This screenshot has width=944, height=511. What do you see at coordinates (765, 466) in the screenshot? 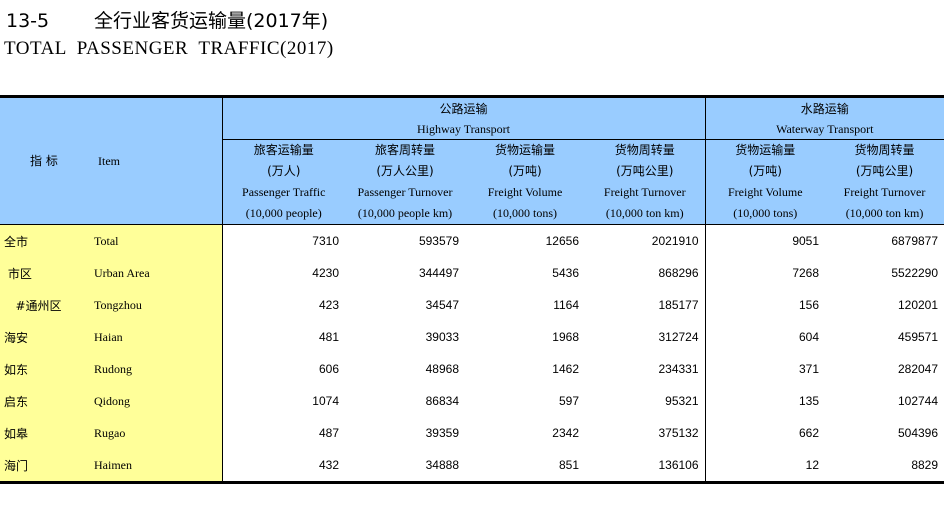
I see `data-cell: 12` at bounding box center [765, 466].